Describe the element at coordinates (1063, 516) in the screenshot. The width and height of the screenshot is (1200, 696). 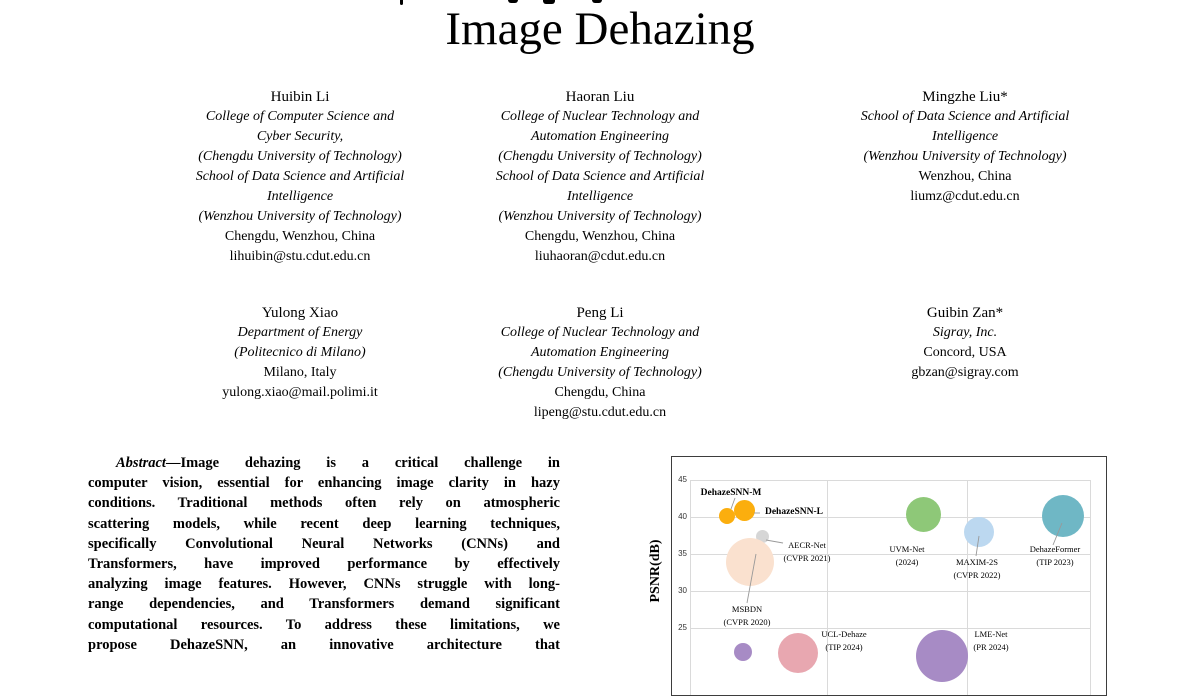
I see `bubble-dehazeformer` at that location.